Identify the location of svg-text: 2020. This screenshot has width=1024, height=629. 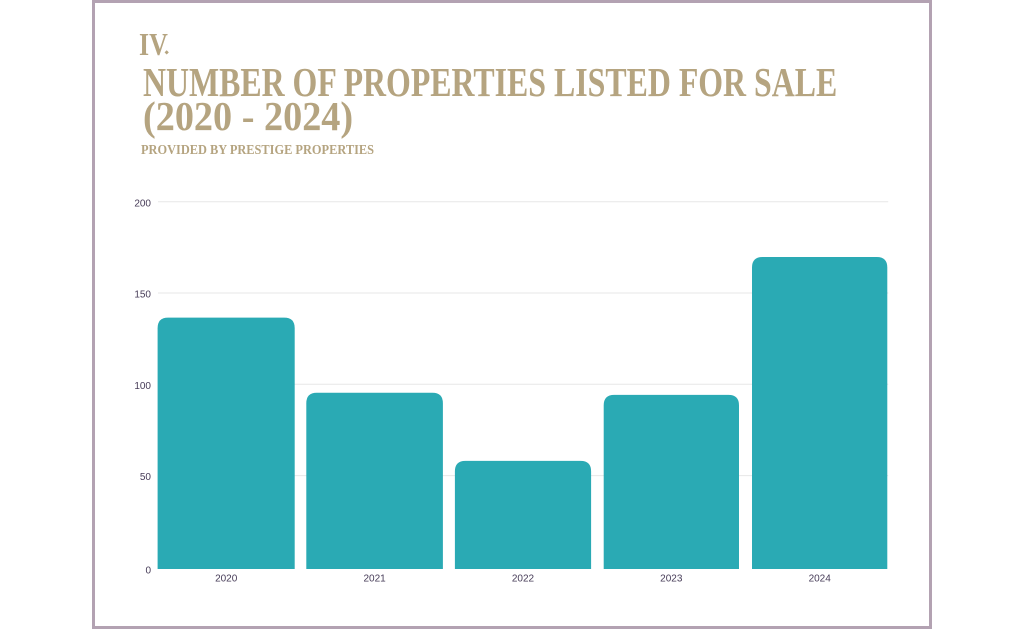
(226, 579).